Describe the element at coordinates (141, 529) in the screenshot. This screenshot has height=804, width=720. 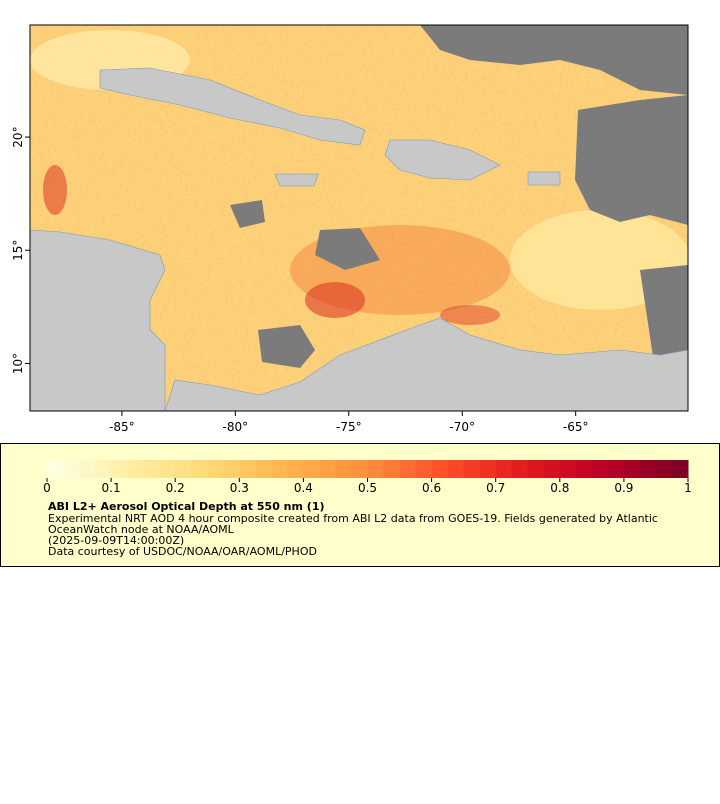
I see `legend-note: OceanWatch node at NOAA/AOML` at that location.